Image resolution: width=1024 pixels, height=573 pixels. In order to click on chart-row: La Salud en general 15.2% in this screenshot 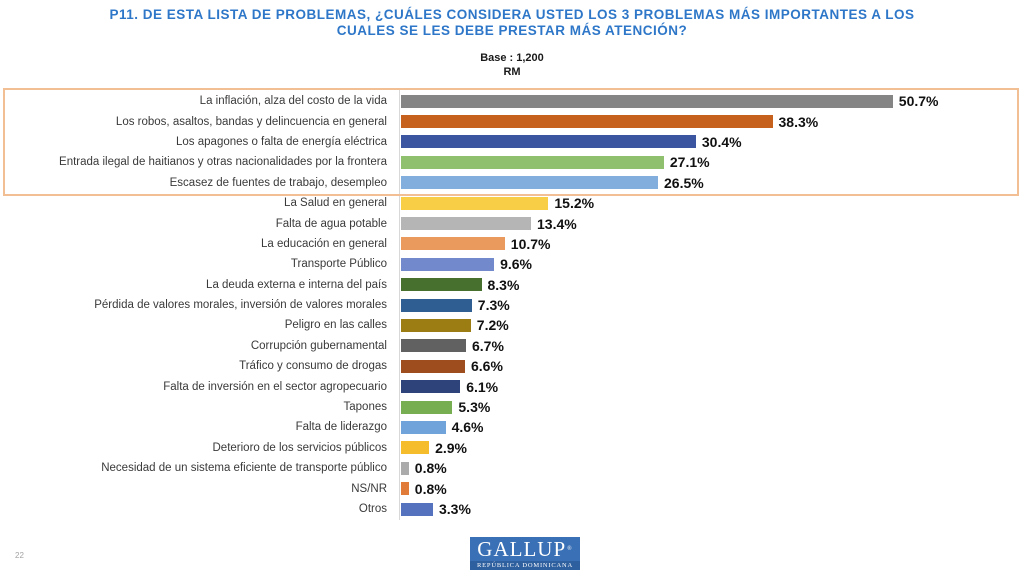, I will do `click(512, 203)`.